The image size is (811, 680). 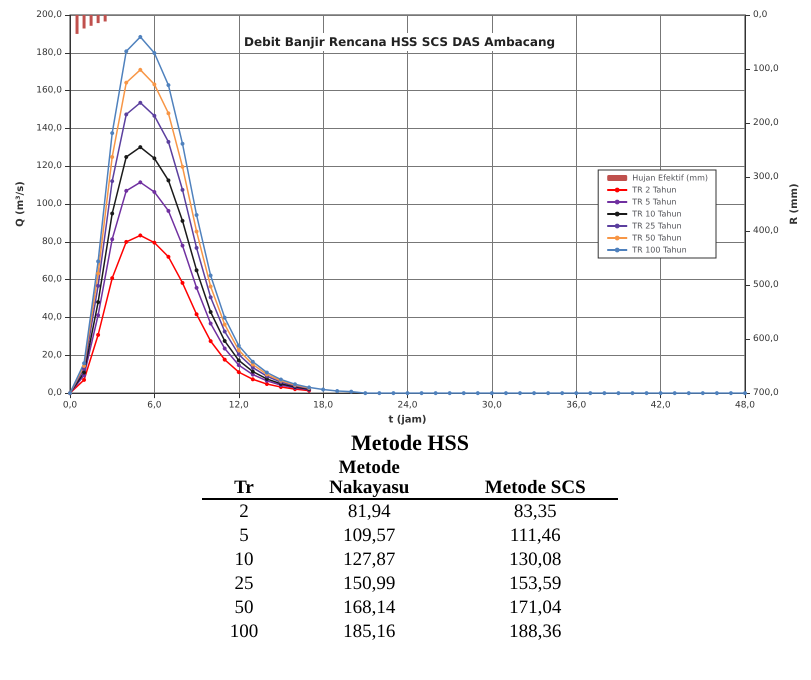 What do you see at coordinates (659, 250) in the screenshot?
I see `legend-label: TR 100 Tahun` at bounding box center [659, 250].